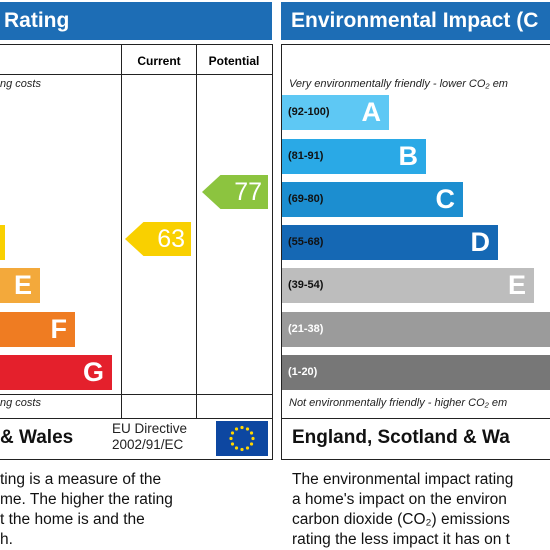 The width and height of the screenshot is (550, 550). Describe the element at coordinates (335, 112) in the screenshot. I see `band-bar: (92-100) A` at that location.